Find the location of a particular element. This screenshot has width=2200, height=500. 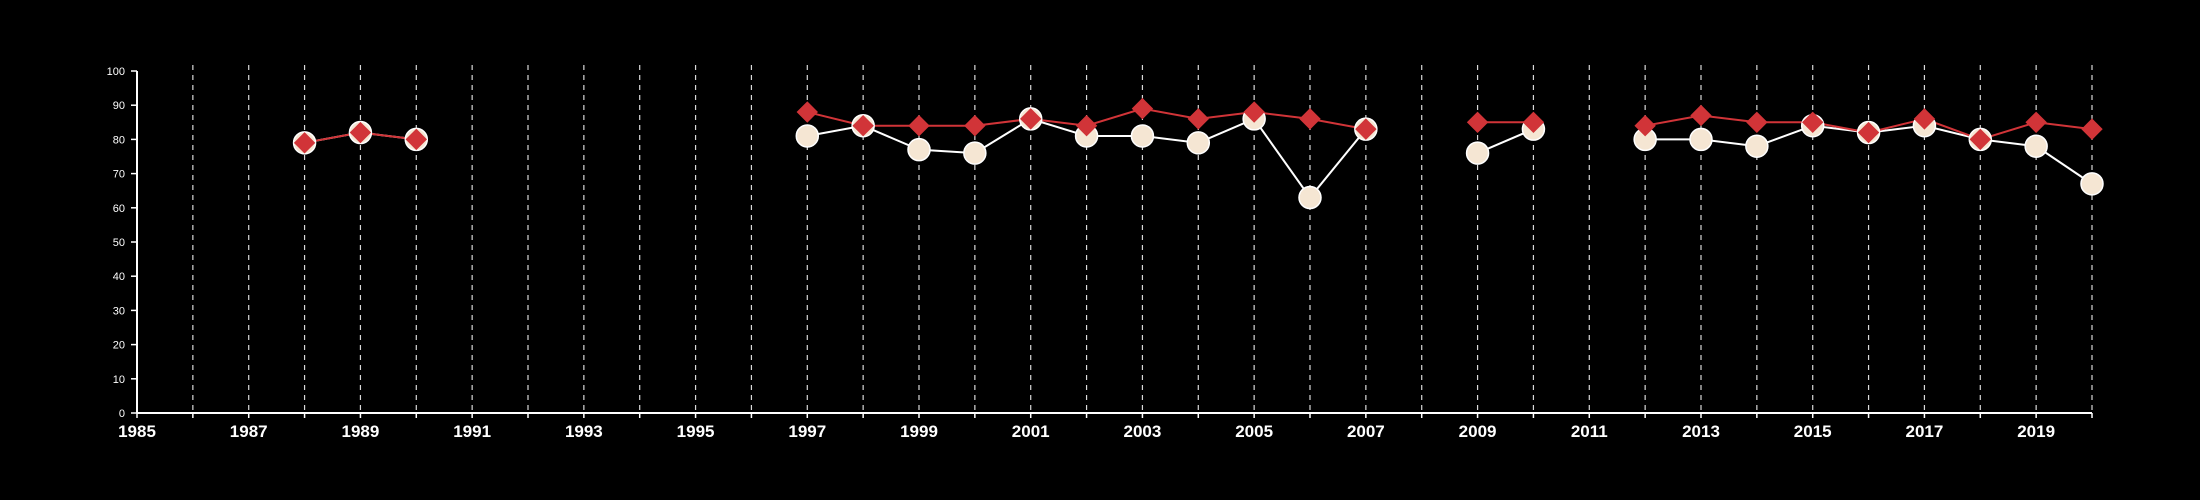

y-tick-label: 60 is located at coordinates (119, 209).